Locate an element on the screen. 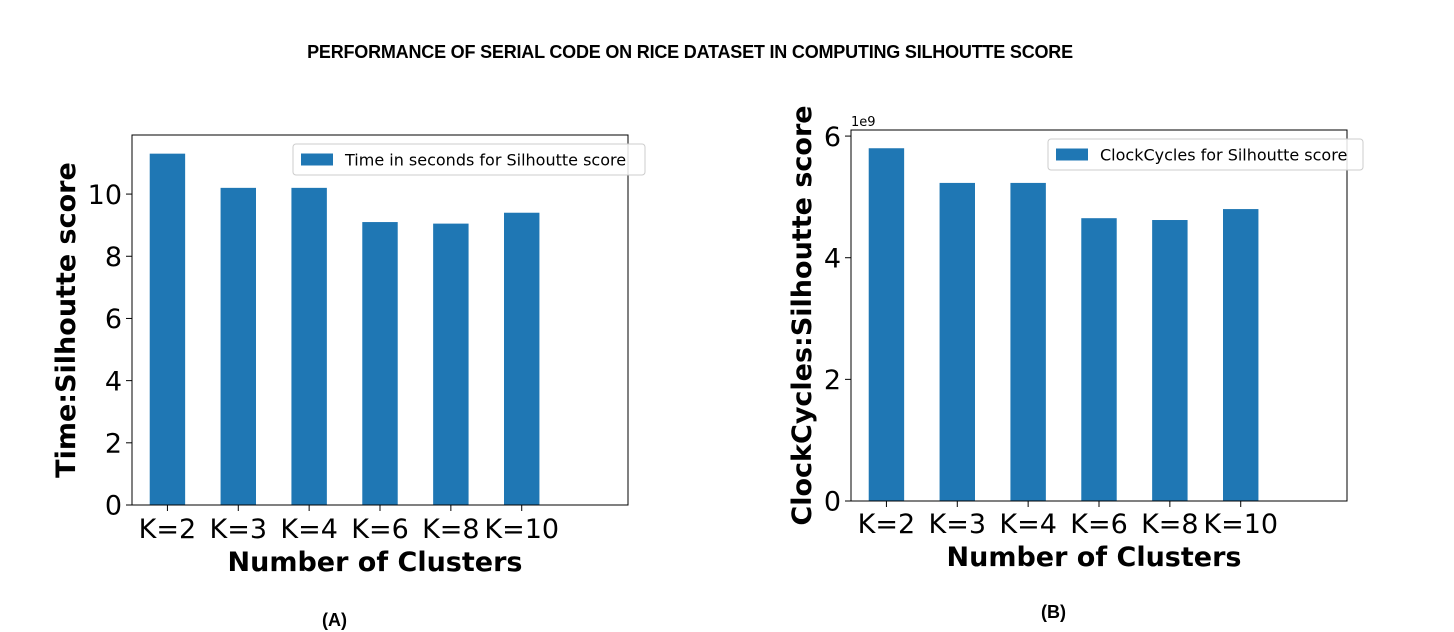 This screenshot has height=632, width=1454. y-offset-label: 1e9 is located at coordinates (863, 122).